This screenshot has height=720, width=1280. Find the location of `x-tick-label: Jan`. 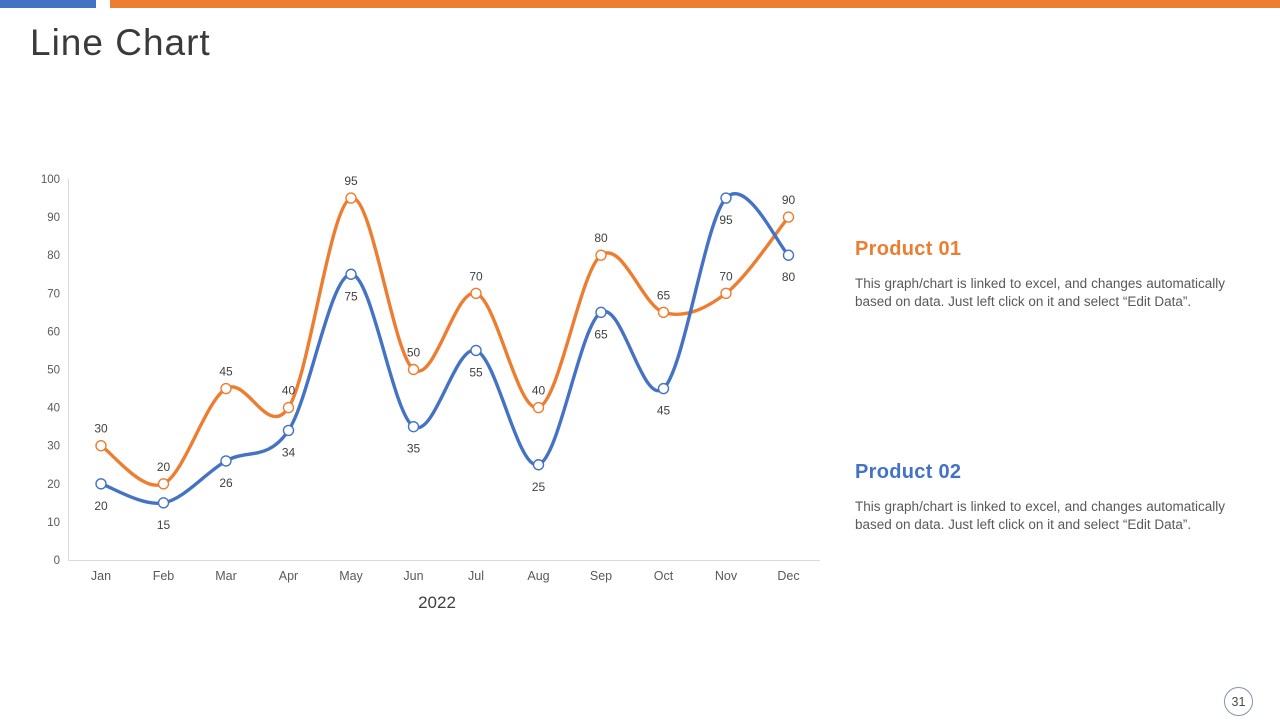

x-tick-label: Jan is located at coordinates (101, 576).